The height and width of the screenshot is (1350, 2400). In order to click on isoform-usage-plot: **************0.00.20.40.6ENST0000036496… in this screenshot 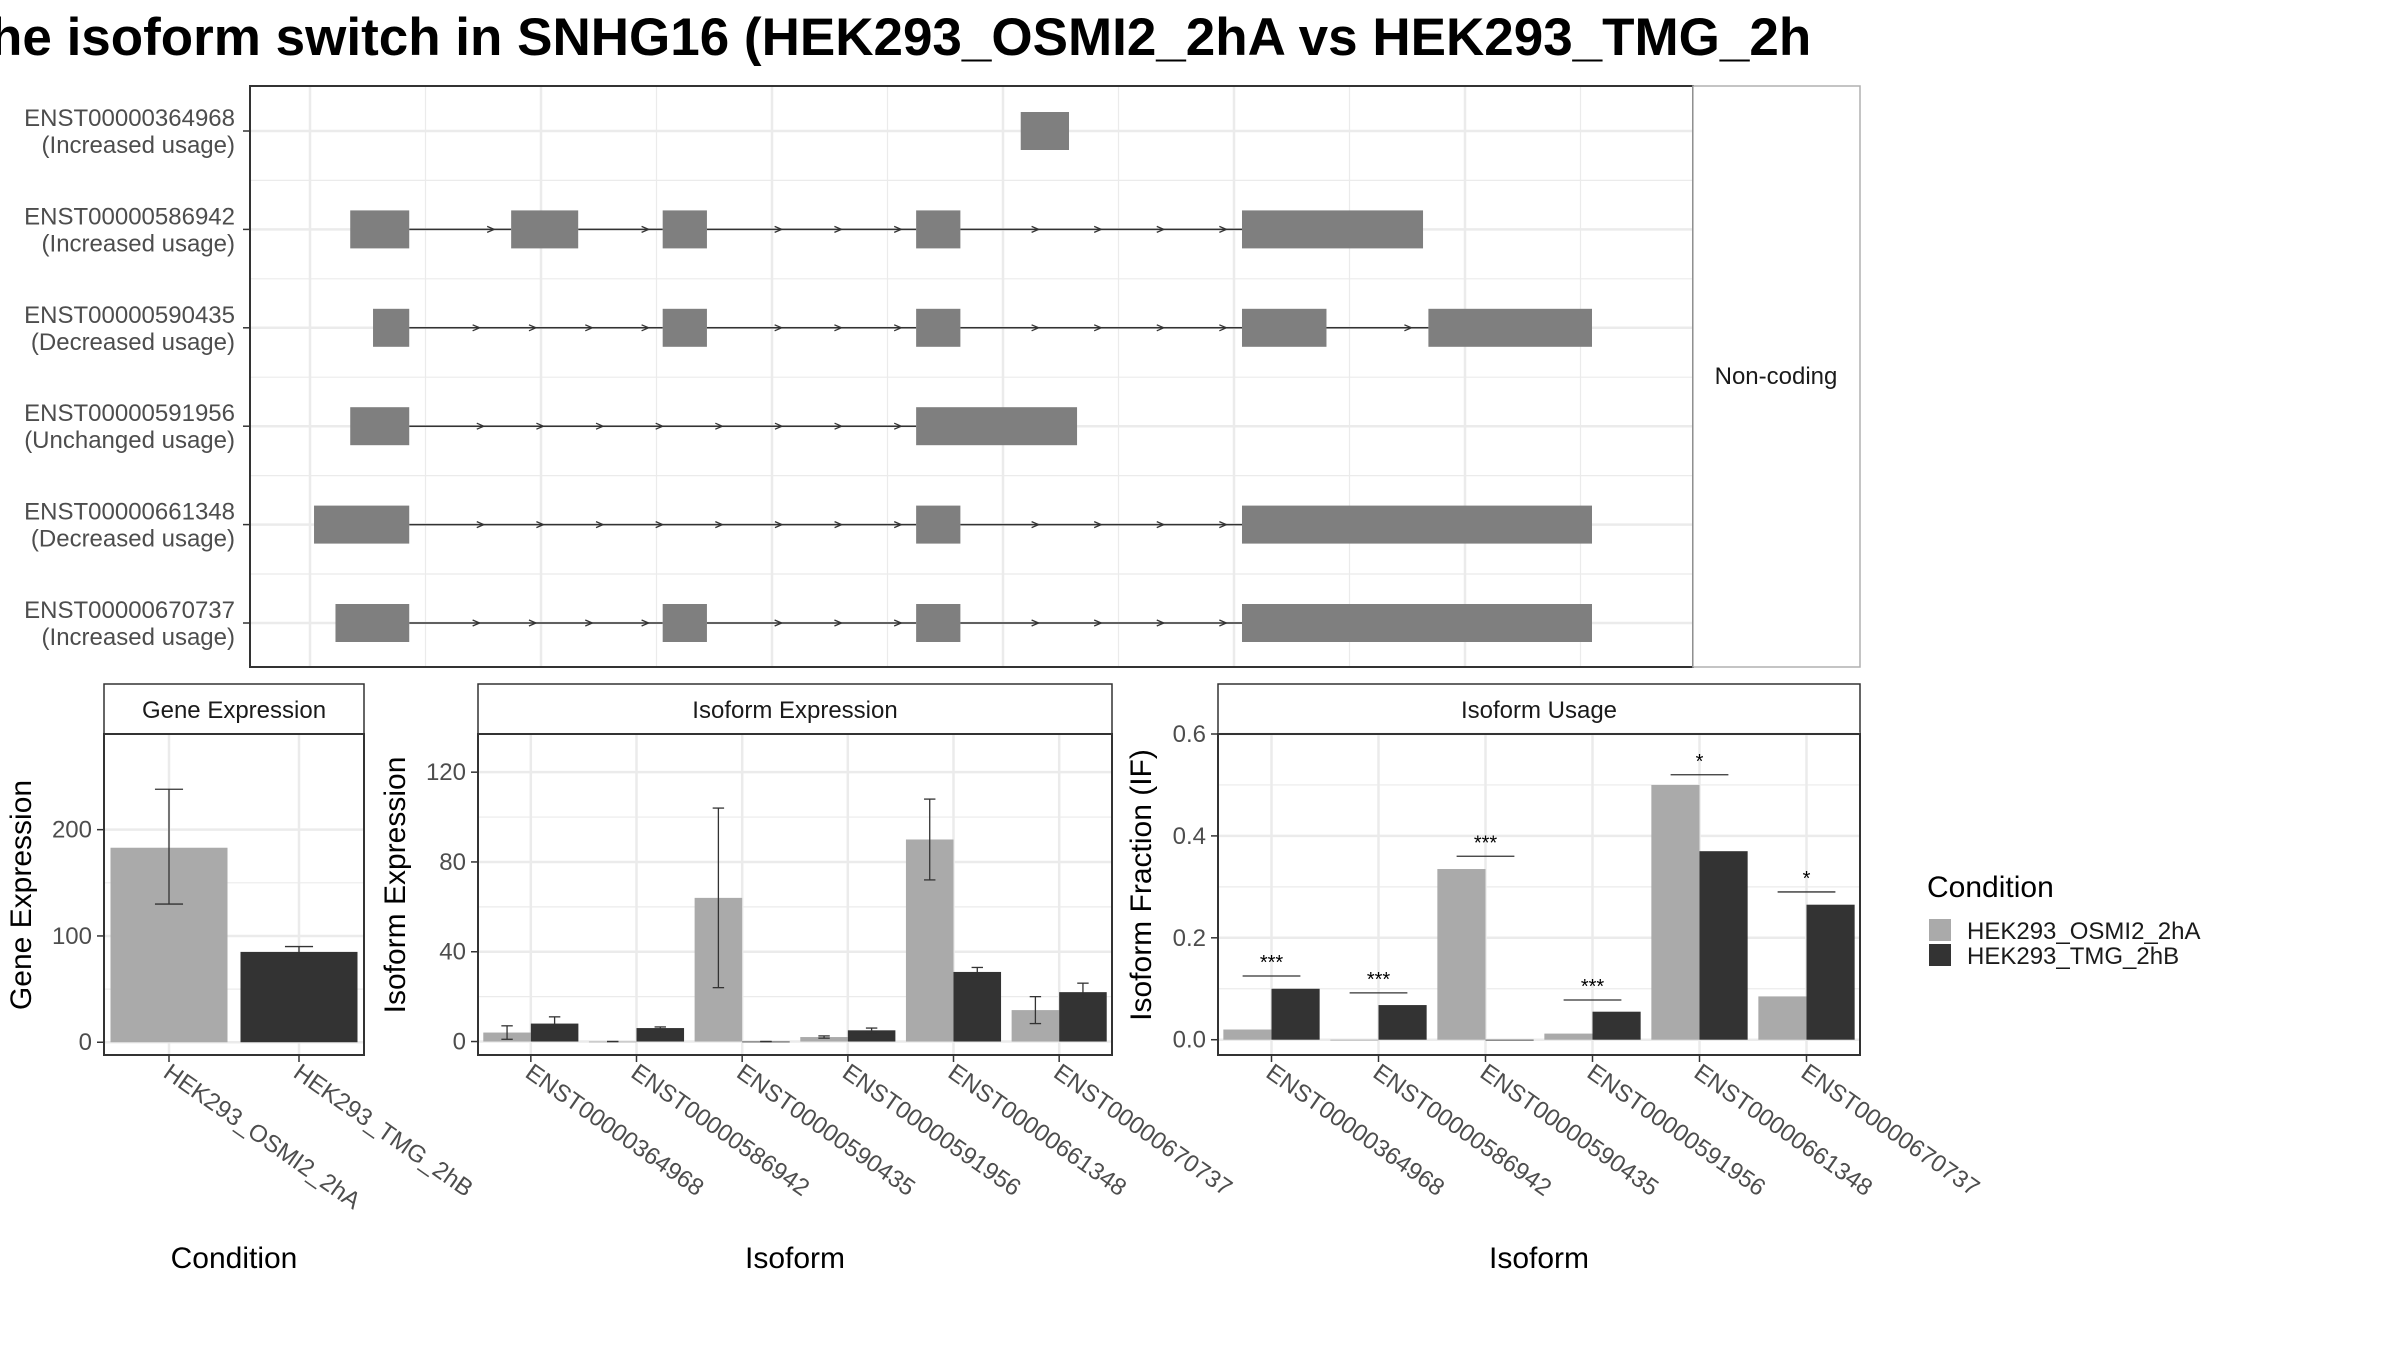, I will do `click(1579, 961)`.